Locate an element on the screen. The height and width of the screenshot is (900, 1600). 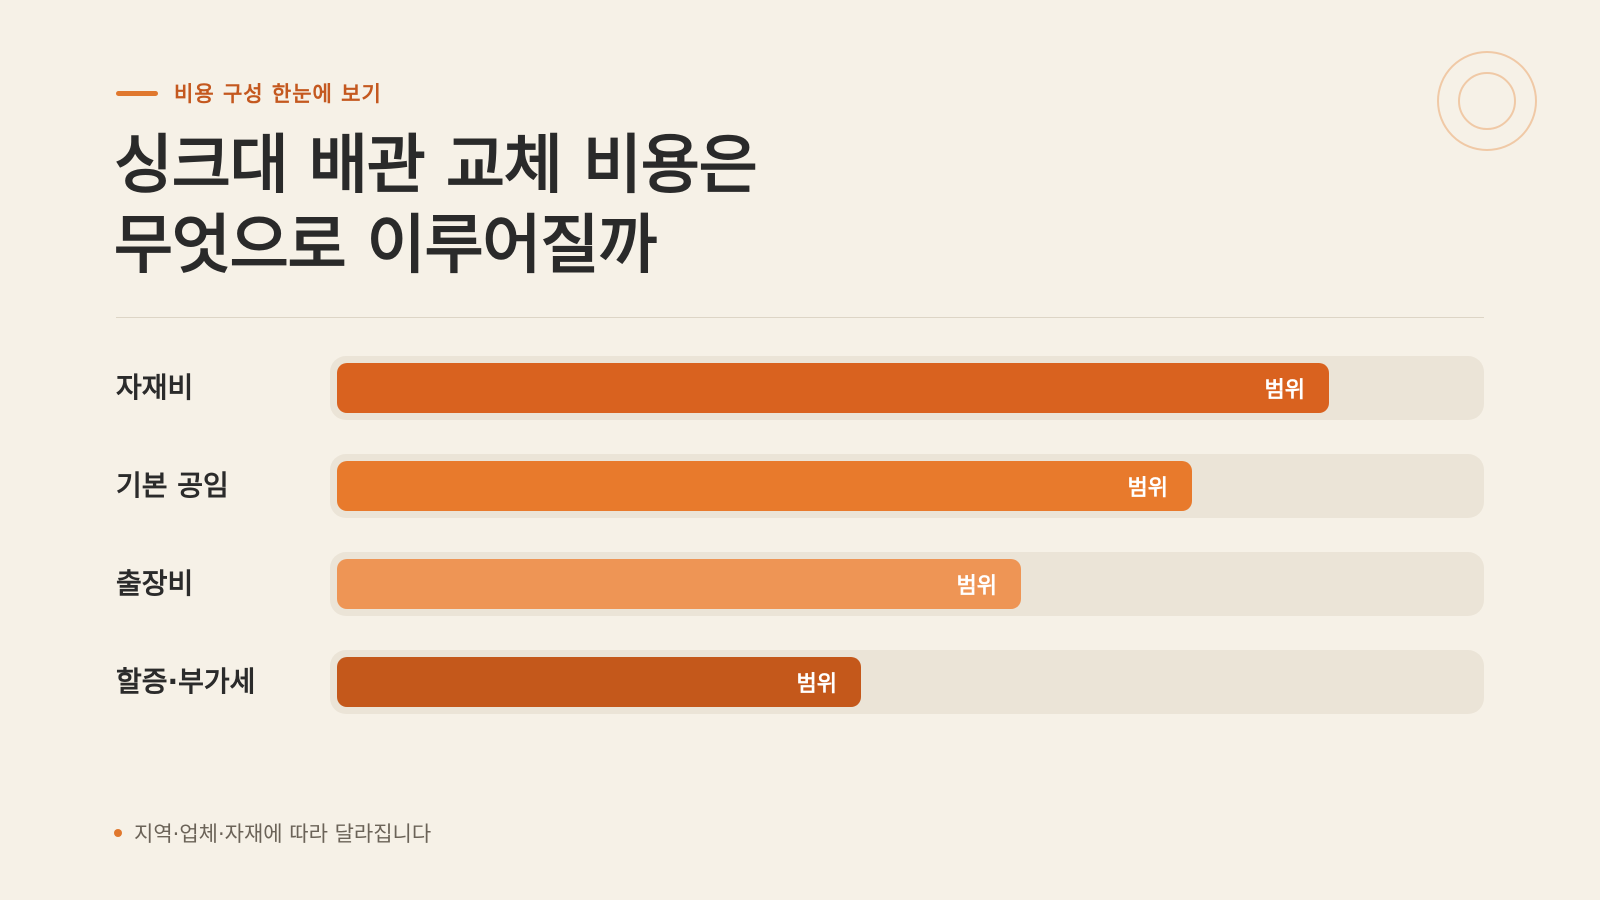
chart-row: 할증·부가세 범위 is located at coordinates (800, 682).